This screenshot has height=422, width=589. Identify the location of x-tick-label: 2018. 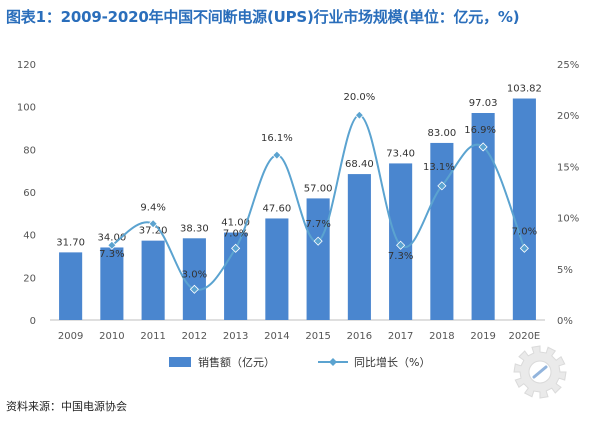
(441, 336).